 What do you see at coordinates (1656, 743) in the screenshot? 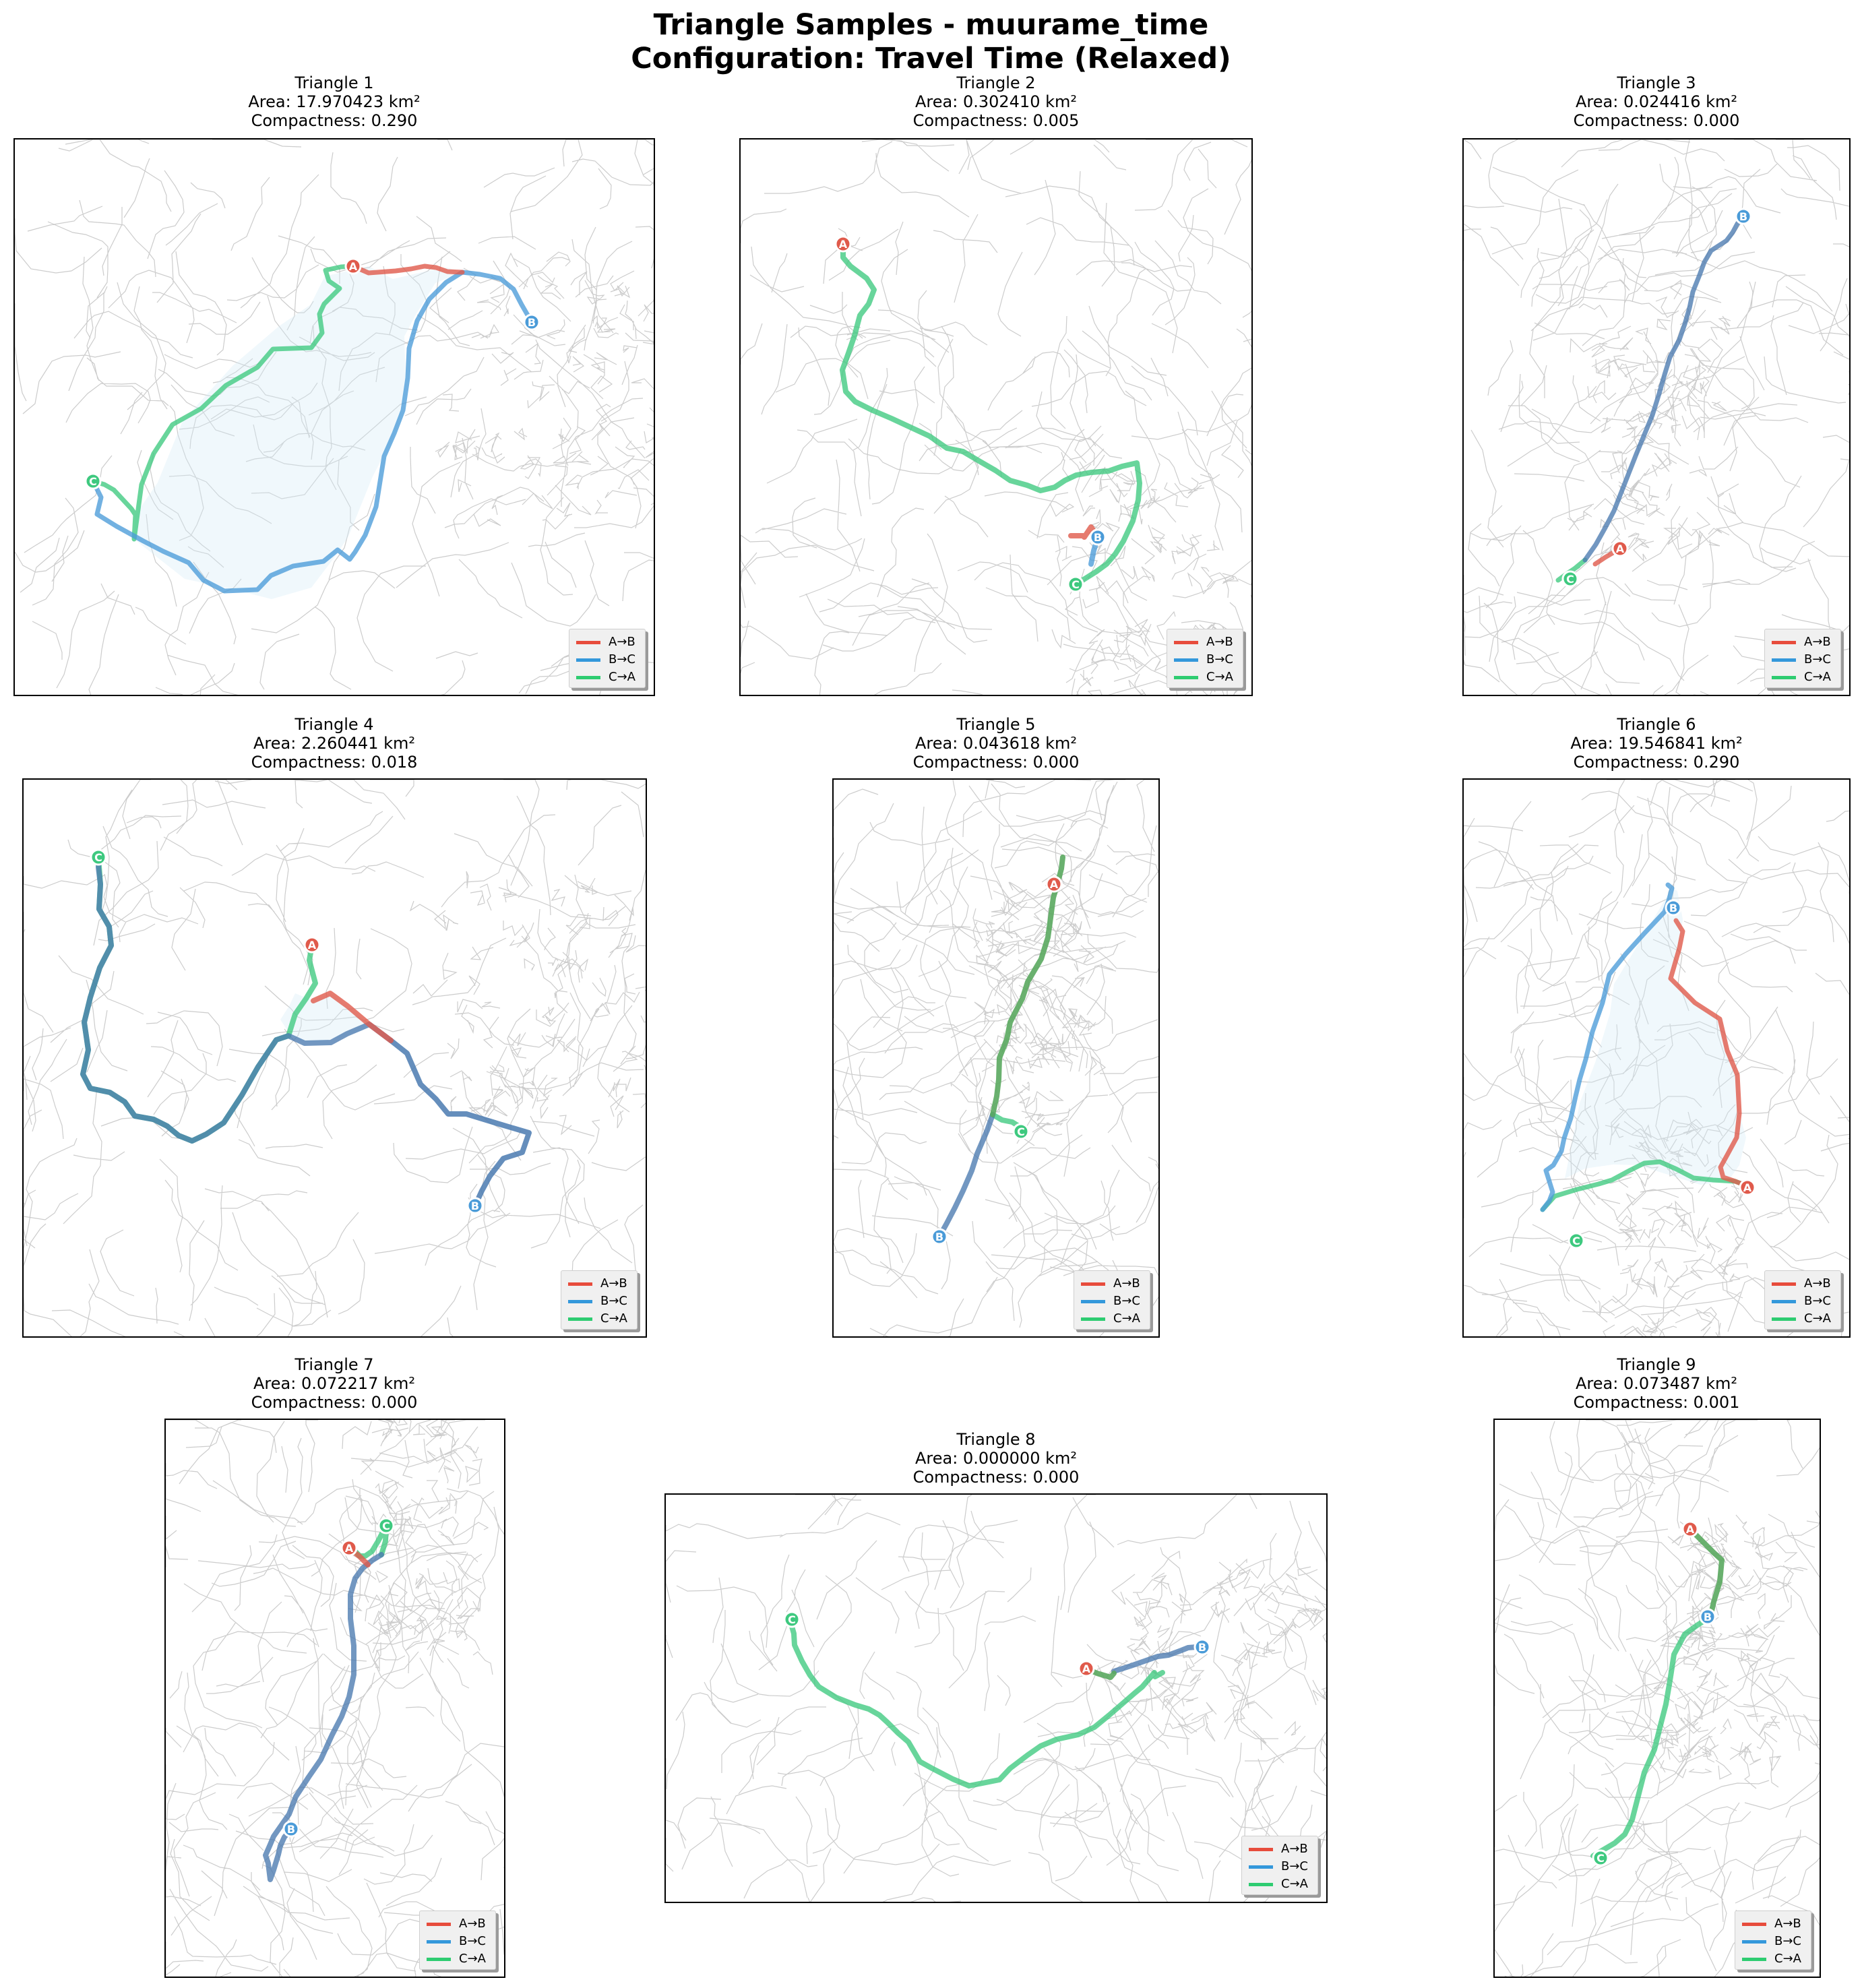
I see `panel-6-area: Area: 19.546841 km²` at bounding box center [1656, 743].